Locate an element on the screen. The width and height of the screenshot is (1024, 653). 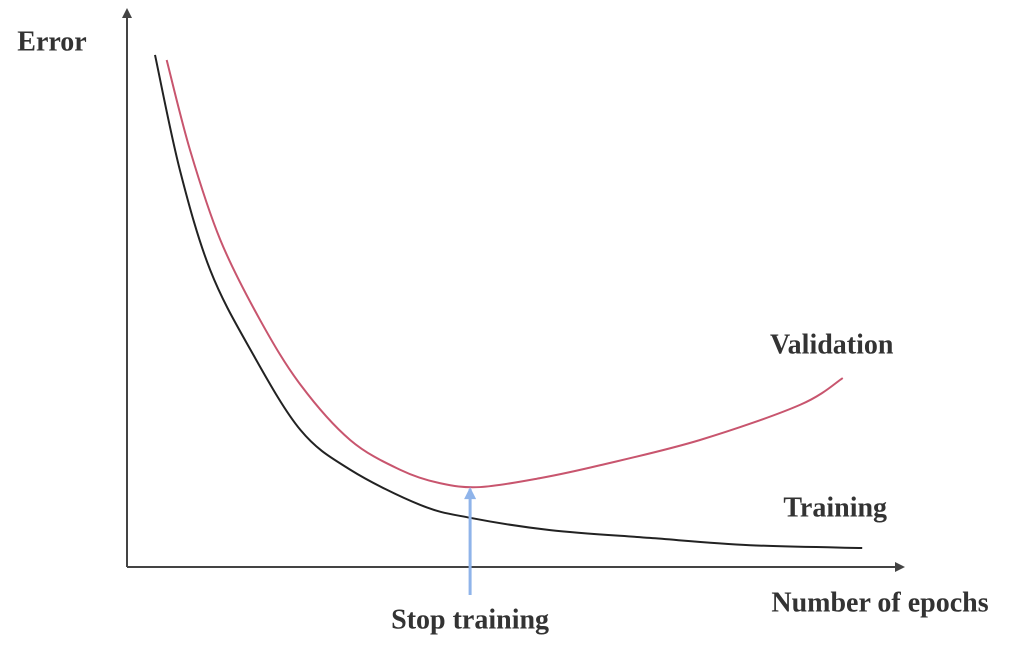
series-label: Validation is located at coordinates (832, 344).